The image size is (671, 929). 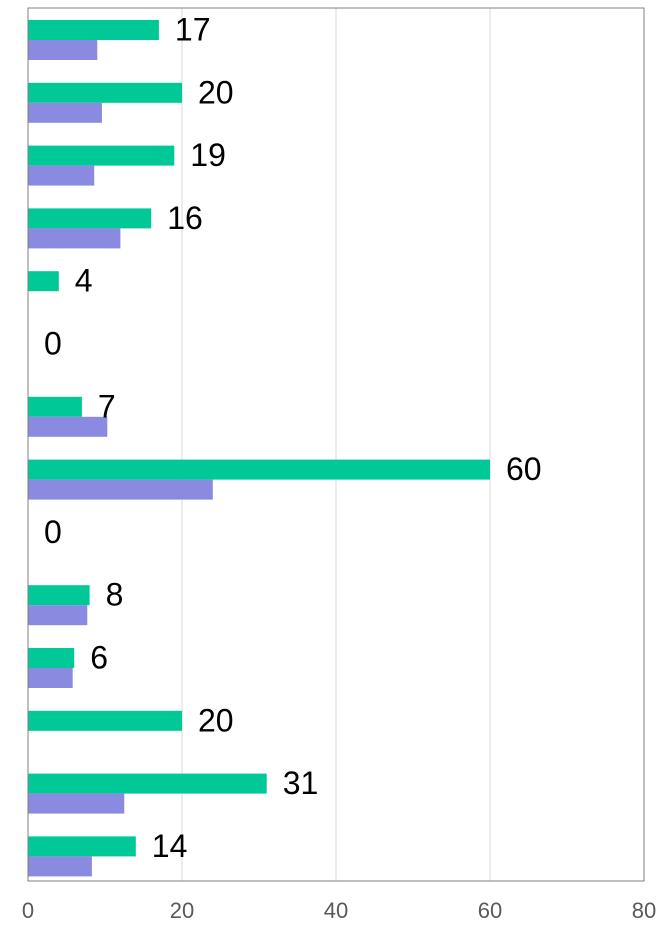 I want to click on data-label: 7, so click(x=107, y=406).